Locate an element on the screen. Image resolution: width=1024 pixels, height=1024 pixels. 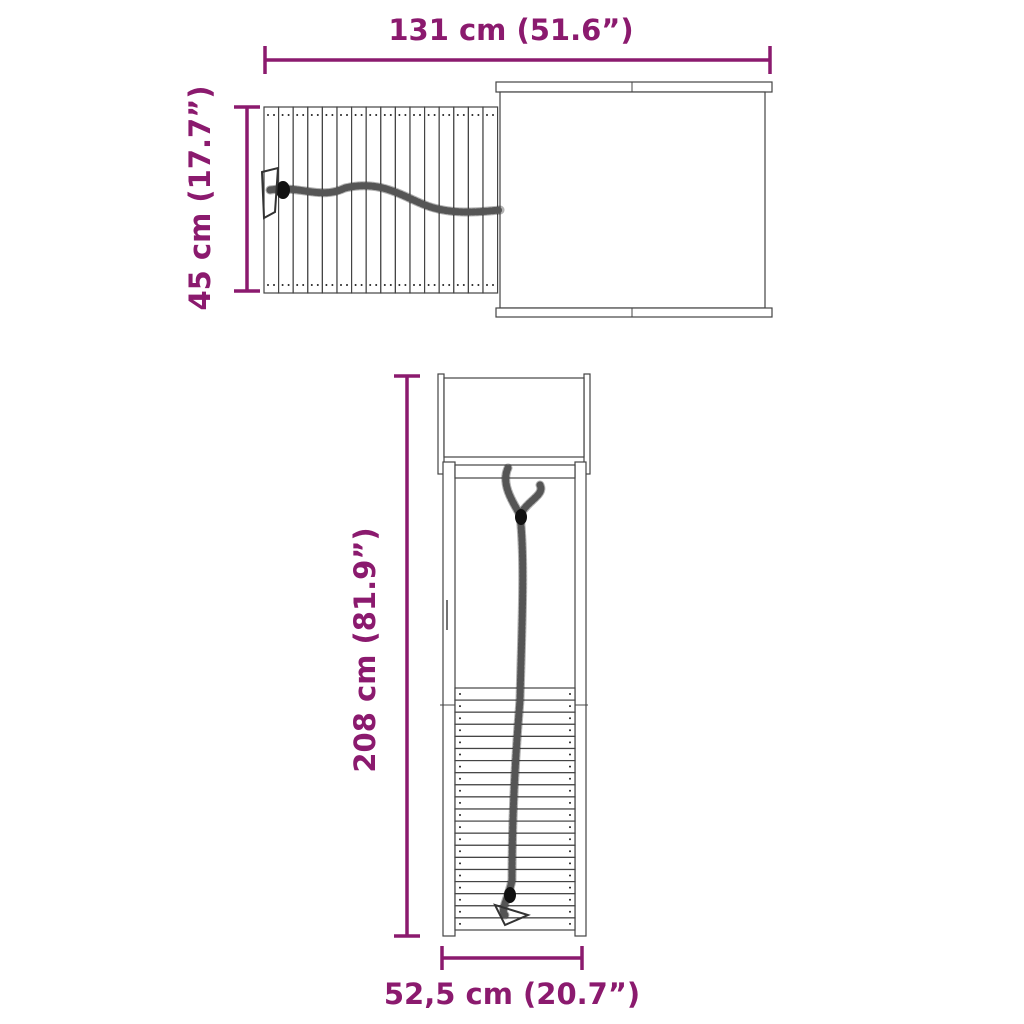
front-view is located at coordinates (514, 655).